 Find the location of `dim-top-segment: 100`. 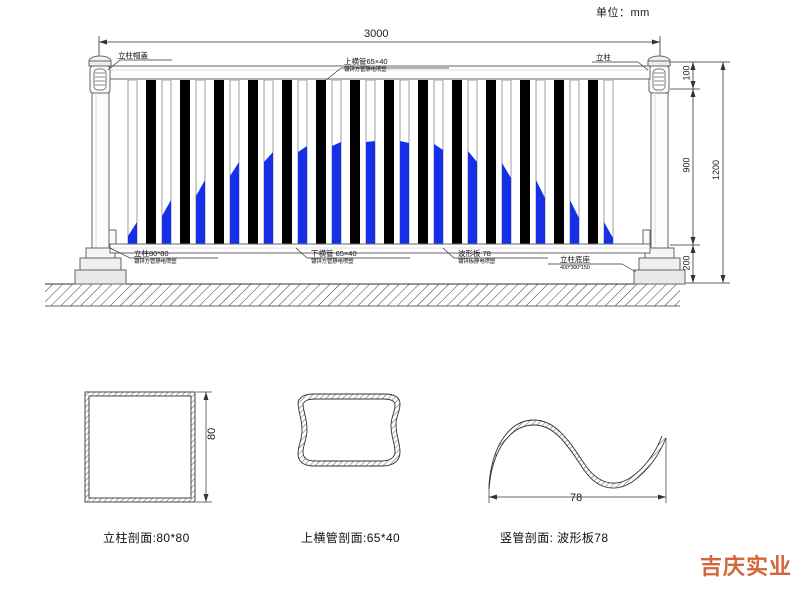

dim-top-segment: 100 is located at coordinates (686, 73).